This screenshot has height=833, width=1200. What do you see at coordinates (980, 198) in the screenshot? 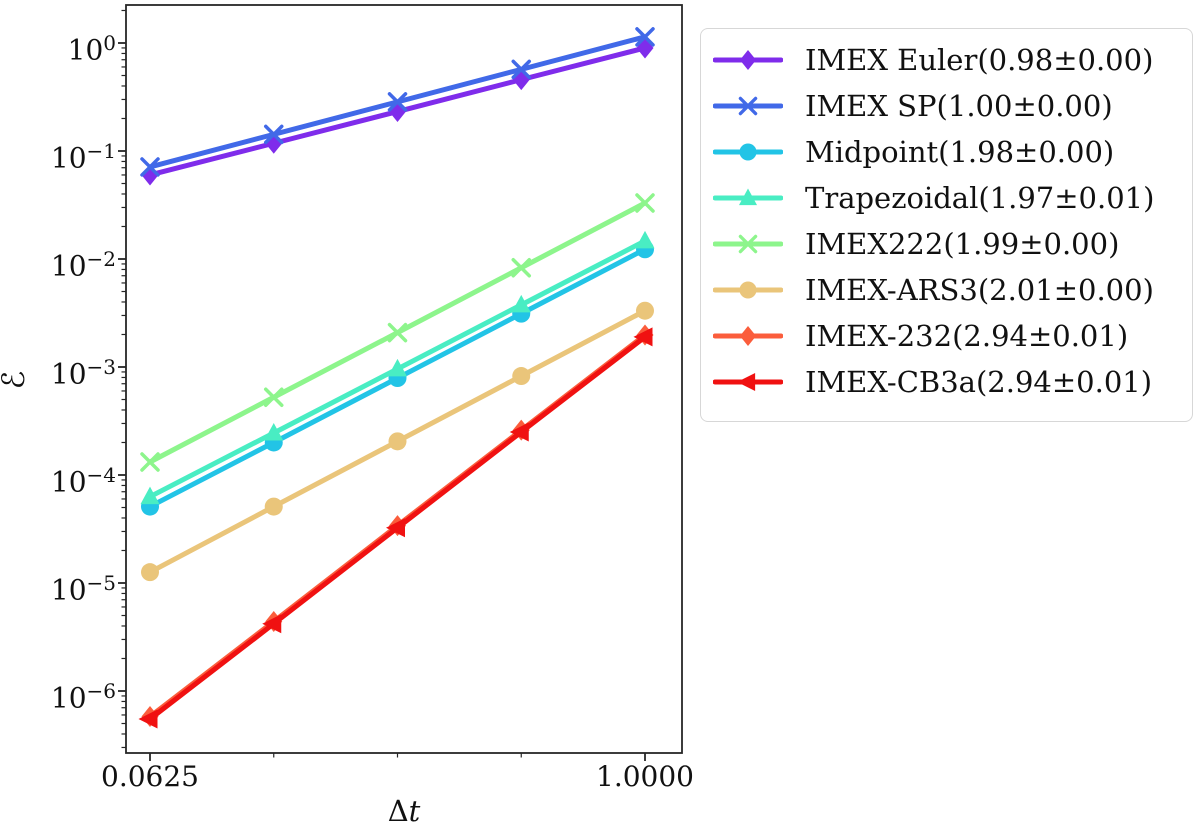
I see `legend-label: Trapezoidal(1.97±0.01)` at bounding box center [980, 198].